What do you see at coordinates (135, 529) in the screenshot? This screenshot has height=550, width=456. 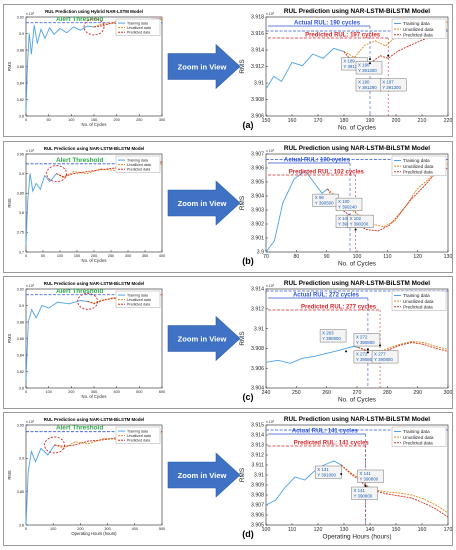 I see `x-tick-label: 400` at bounding box center [135, 529].